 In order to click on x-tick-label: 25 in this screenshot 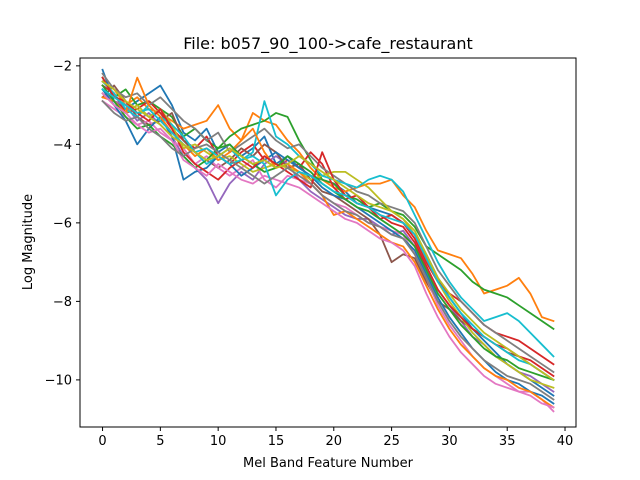, I will do `click(391, 441)`.